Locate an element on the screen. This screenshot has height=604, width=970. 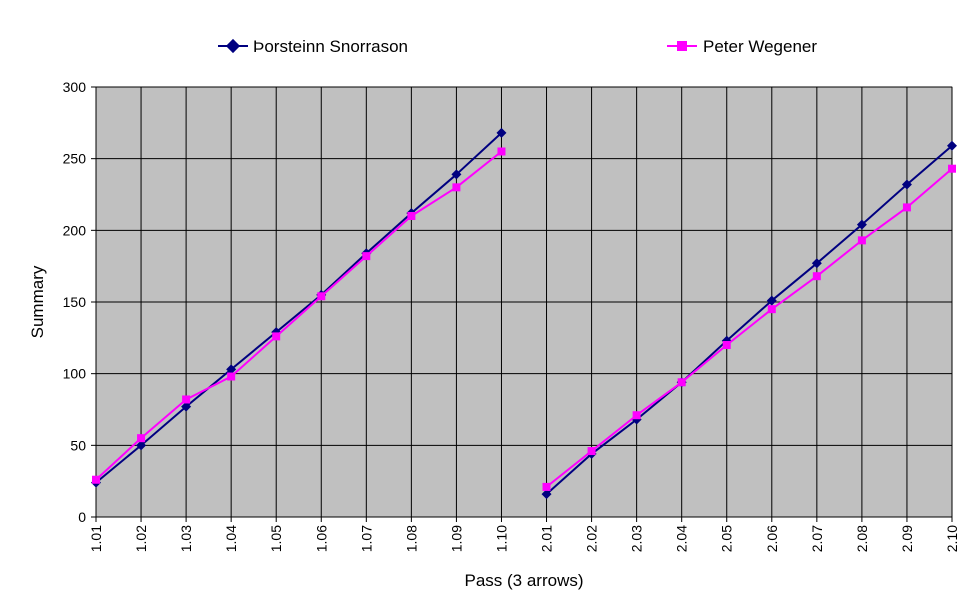
y-tick-label: 50 is located at coordinates (78, 445).